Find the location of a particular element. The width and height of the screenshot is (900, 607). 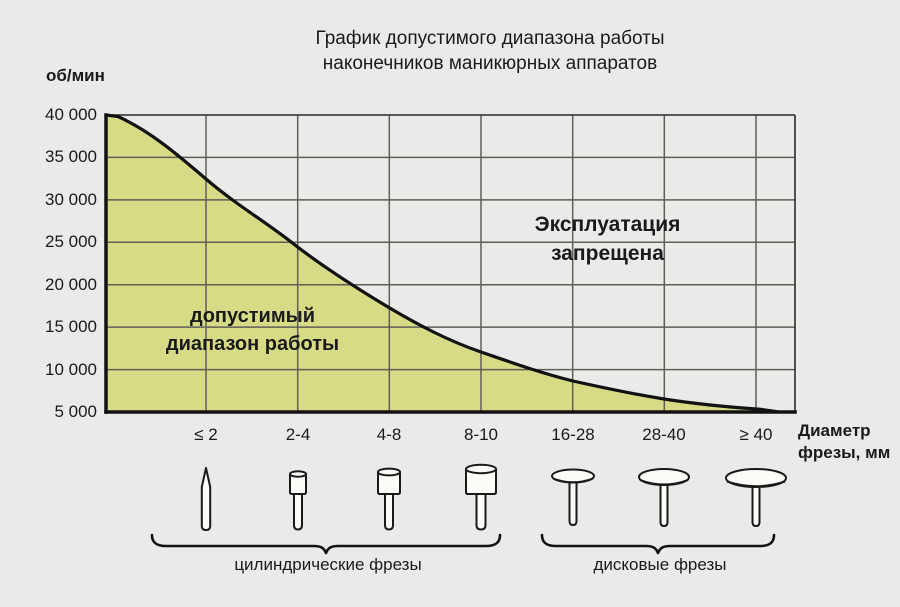

x-tick-label: 28-40 is located at coordinates (664, 434).